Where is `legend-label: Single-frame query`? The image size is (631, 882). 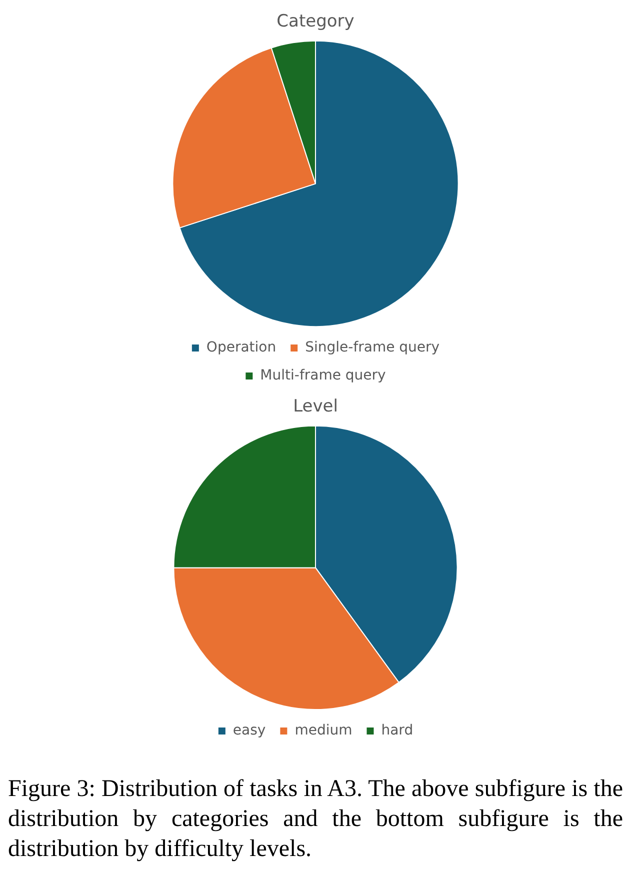 legend-label: Single-frame query is located at coordinates (372, 348).